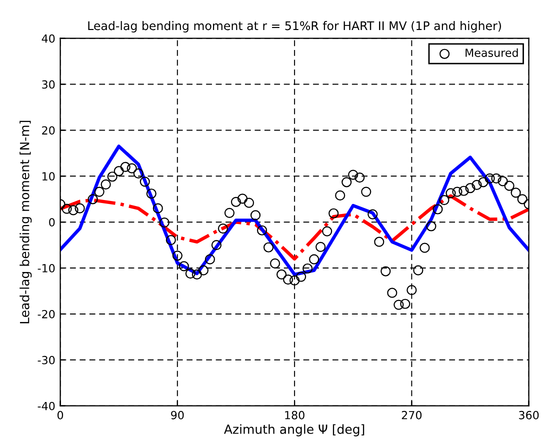 The image size is (548, 446). What do you see at coordinates (46, 406) in the screenshot?
I see `y-tick-label: -40` at bounding box center [46, 406].